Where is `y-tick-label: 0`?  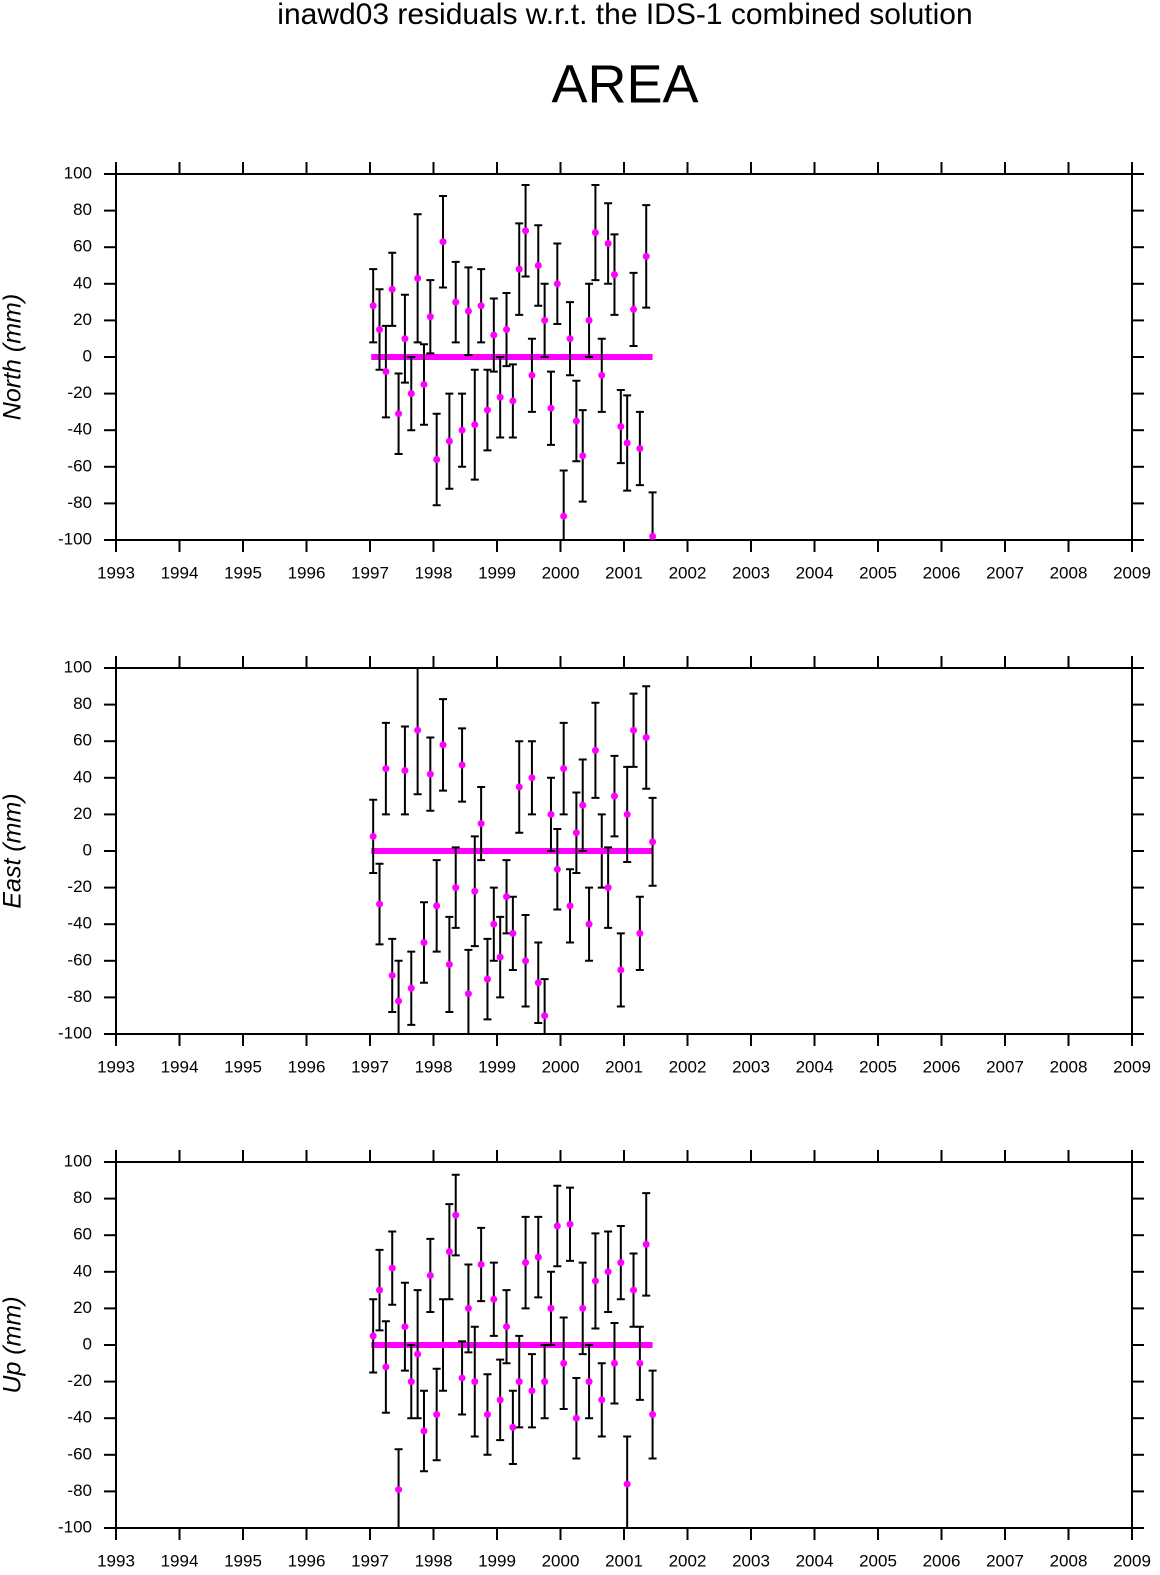 y-tick-label: 0 is located at coordinates (87, 1343).